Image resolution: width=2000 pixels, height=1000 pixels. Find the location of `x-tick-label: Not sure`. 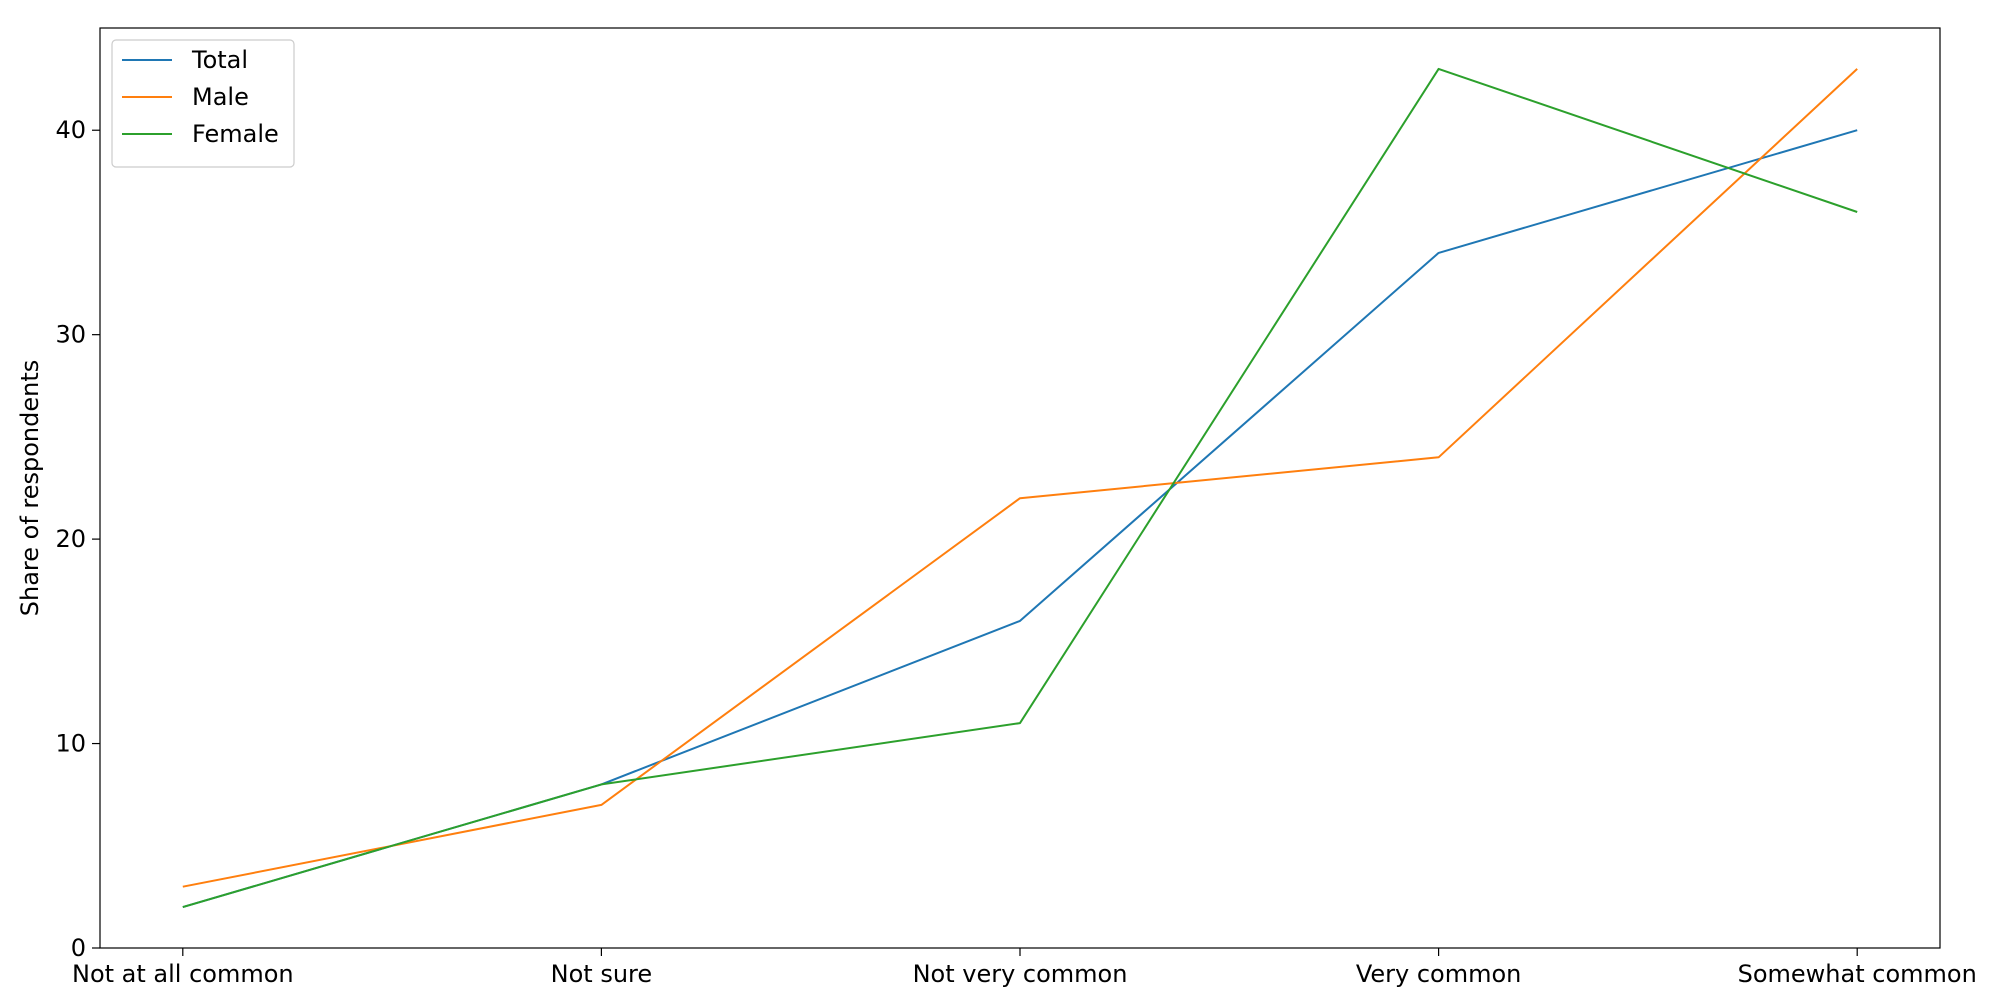

x-tick-label: Not sure is located at coordinates (602, 974).